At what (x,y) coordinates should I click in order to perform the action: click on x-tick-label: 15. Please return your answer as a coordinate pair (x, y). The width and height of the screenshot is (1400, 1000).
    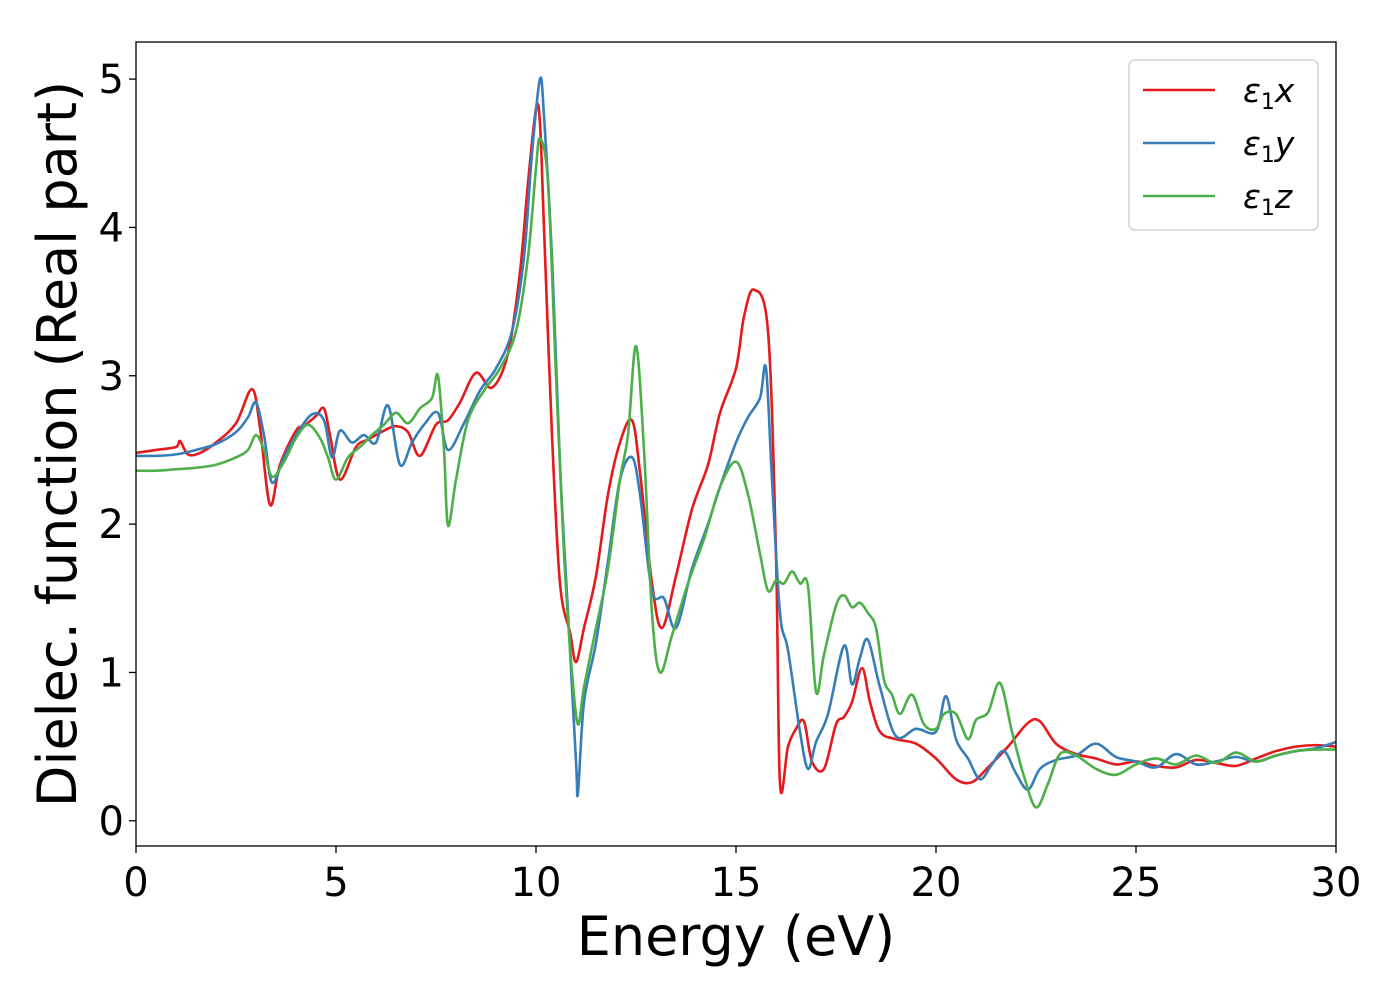
    Looking at the image, I should click on (736, 883).